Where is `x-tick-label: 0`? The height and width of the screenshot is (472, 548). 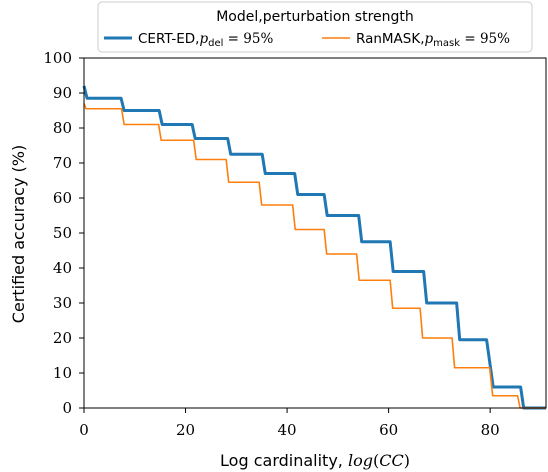
x-tick-label: 0 is located at coordinates (84, 430).